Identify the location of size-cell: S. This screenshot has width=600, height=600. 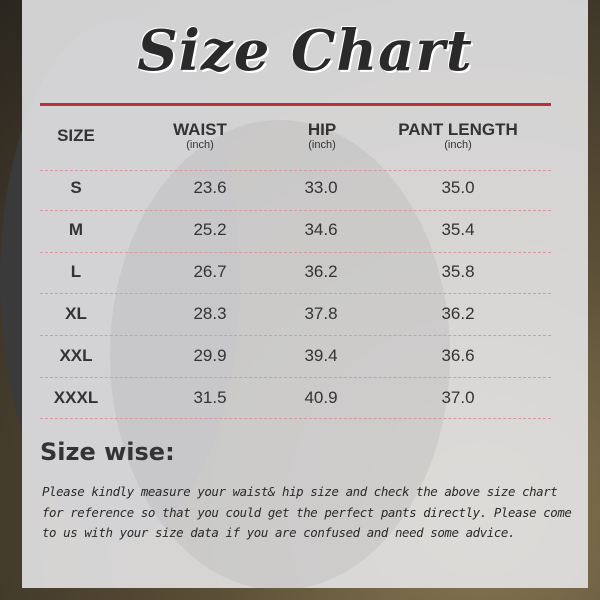
(76, 187).